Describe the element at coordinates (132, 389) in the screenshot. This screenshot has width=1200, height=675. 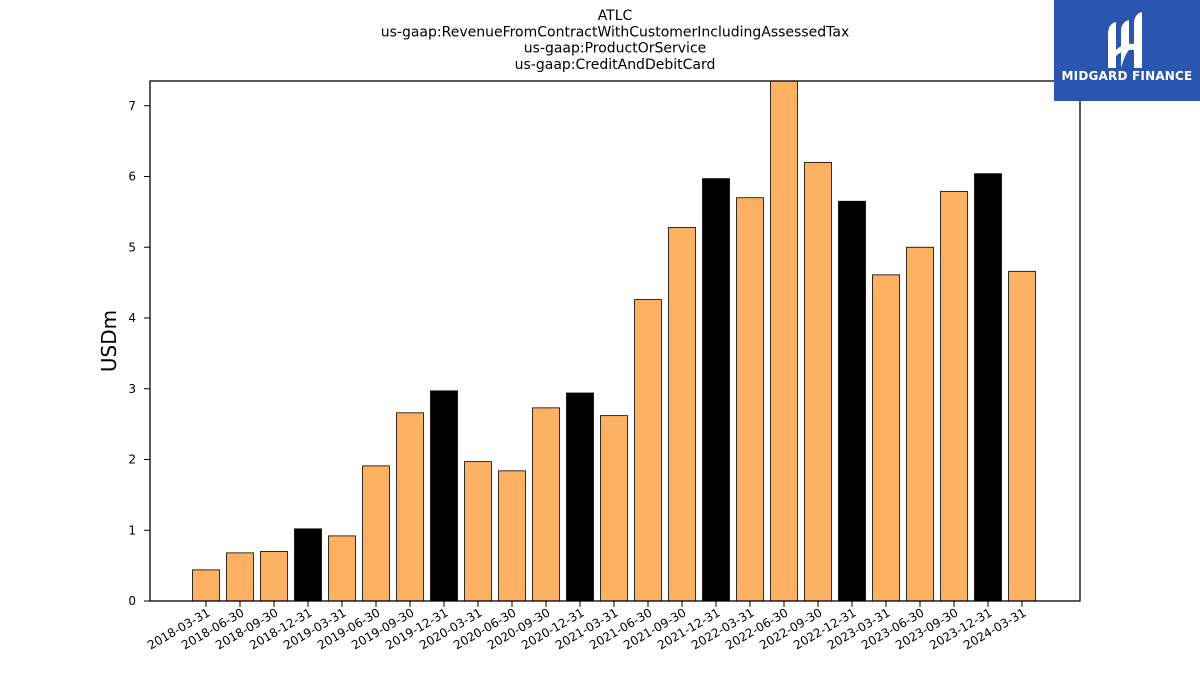
I see `y-tick-label: 3` at that location.